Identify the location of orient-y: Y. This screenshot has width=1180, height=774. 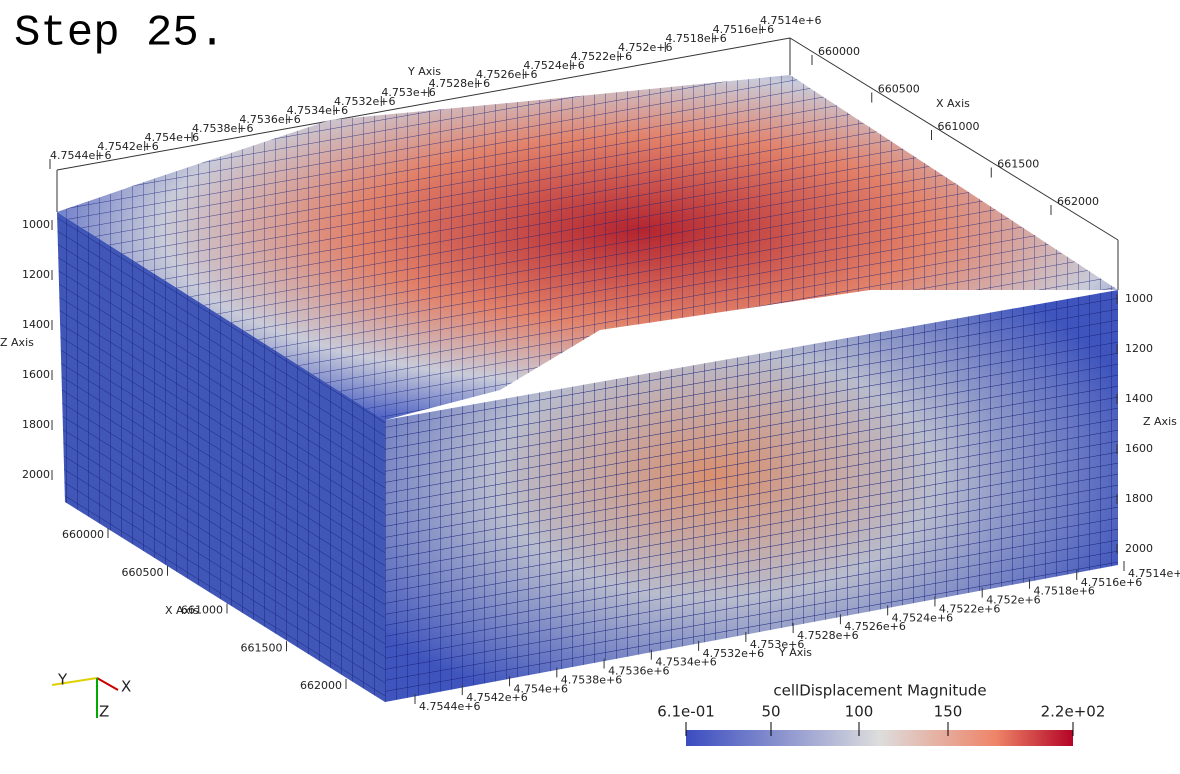
(62, 680).